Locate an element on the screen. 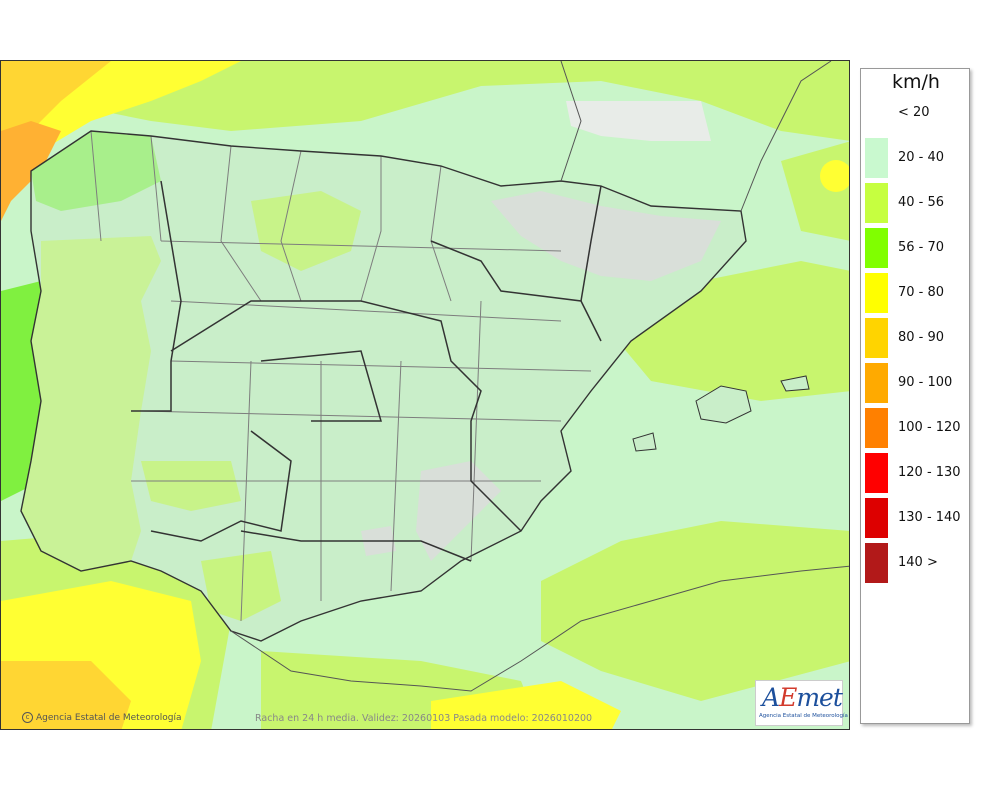  legend-item: 100 - 120 is located at coordinates (917, 428).